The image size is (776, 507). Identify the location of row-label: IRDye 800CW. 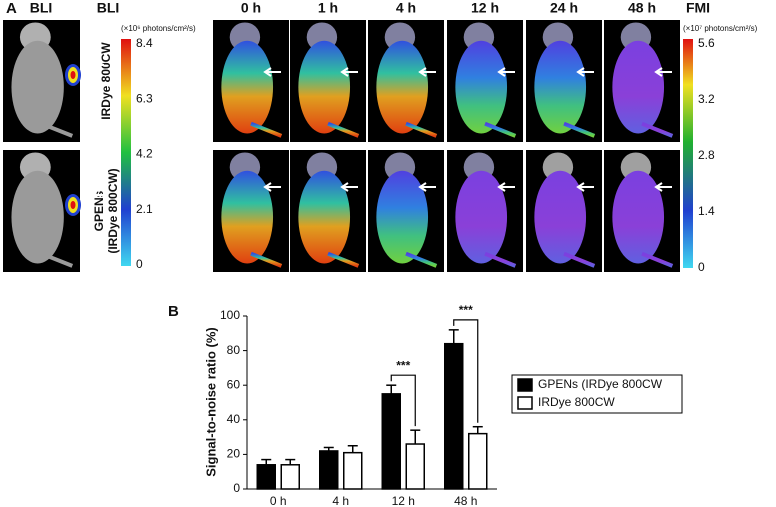
(106, 81).